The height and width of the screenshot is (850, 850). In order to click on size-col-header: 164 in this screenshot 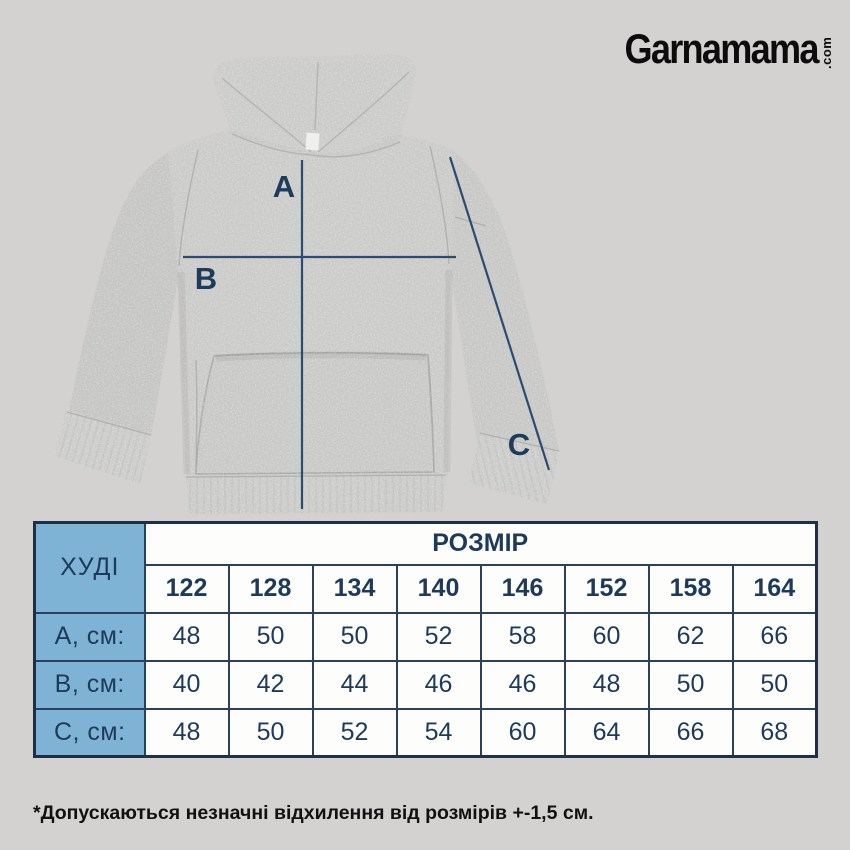, I will do `click(774, 588)`.